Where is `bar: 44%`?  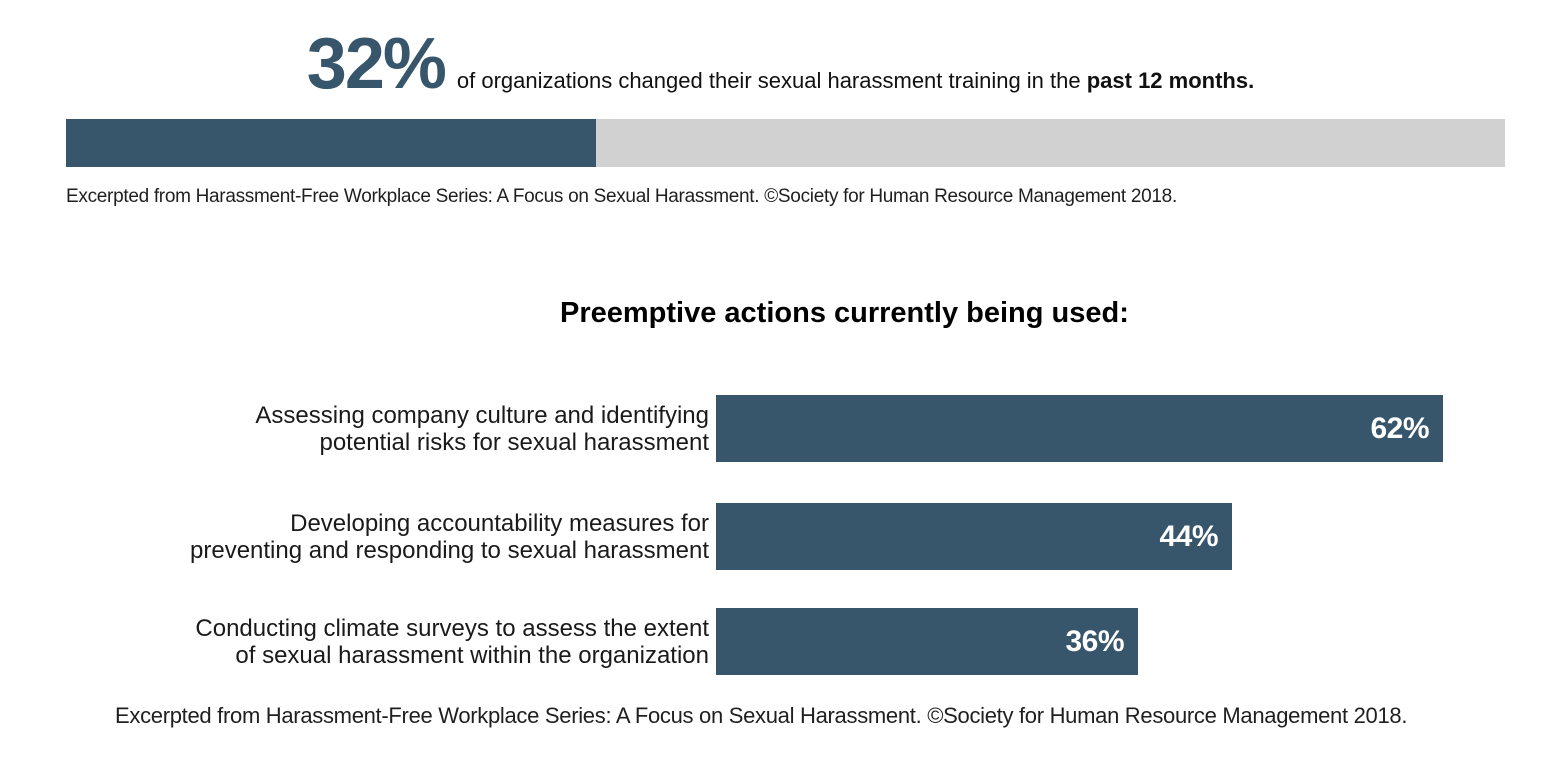
bar: 44% is located at coordinates (974, 536).